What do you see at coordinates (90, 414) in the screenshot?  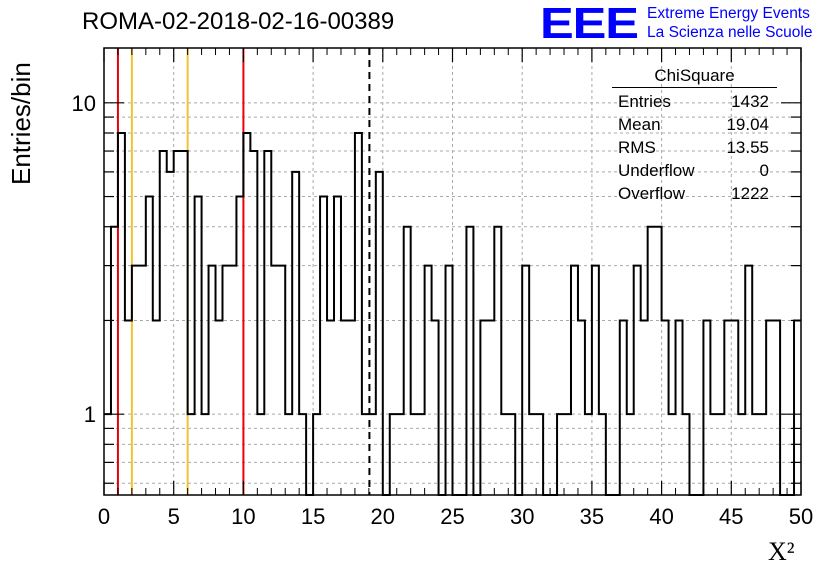 I see `y-tick-label: 1` at bounding box center [90, 414].